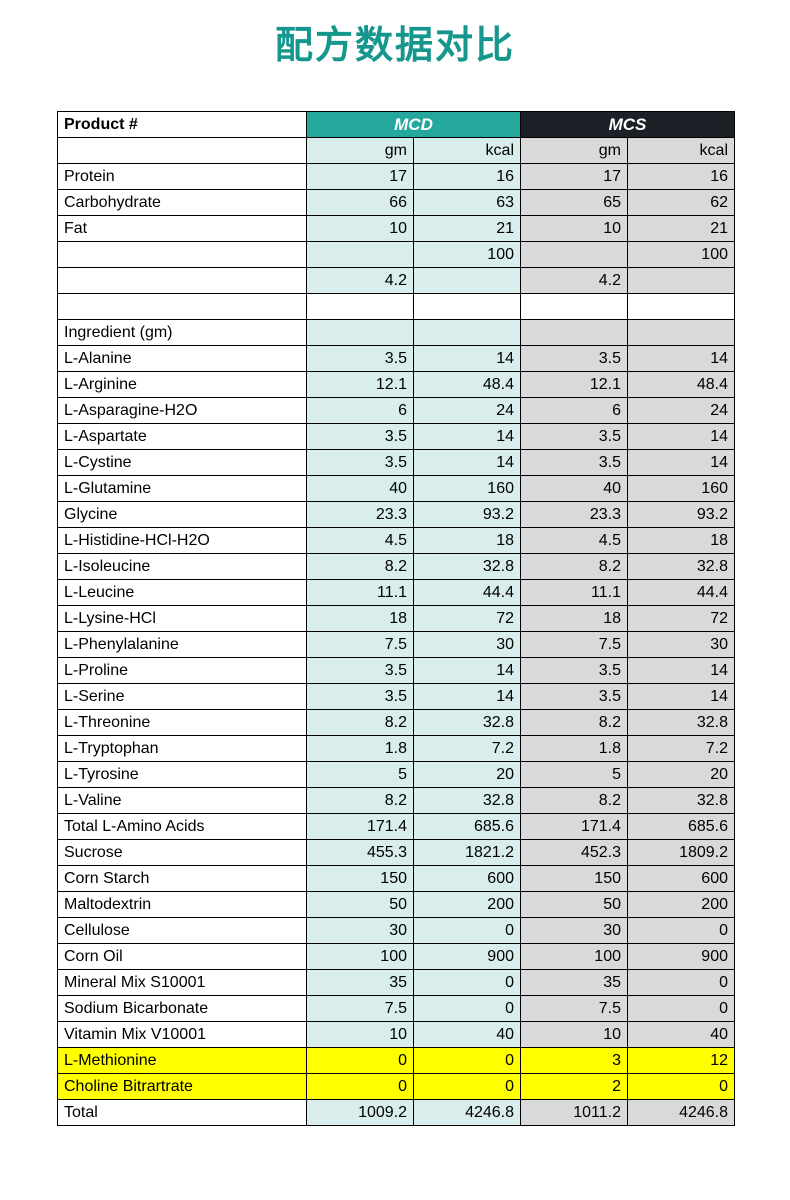  Describe the element at coordinates (360, 1008) in the screenshot. I see `mcd-value-cell: 7.5` at that location.